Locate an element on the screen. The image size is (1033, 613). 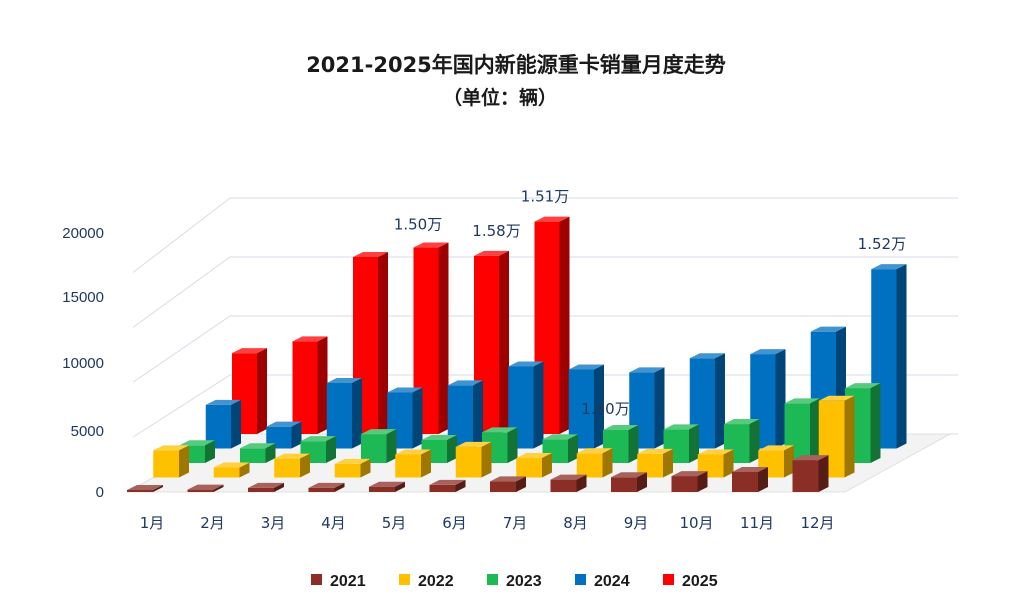
bar-2021-8月 is located at coordinates (568, 483).